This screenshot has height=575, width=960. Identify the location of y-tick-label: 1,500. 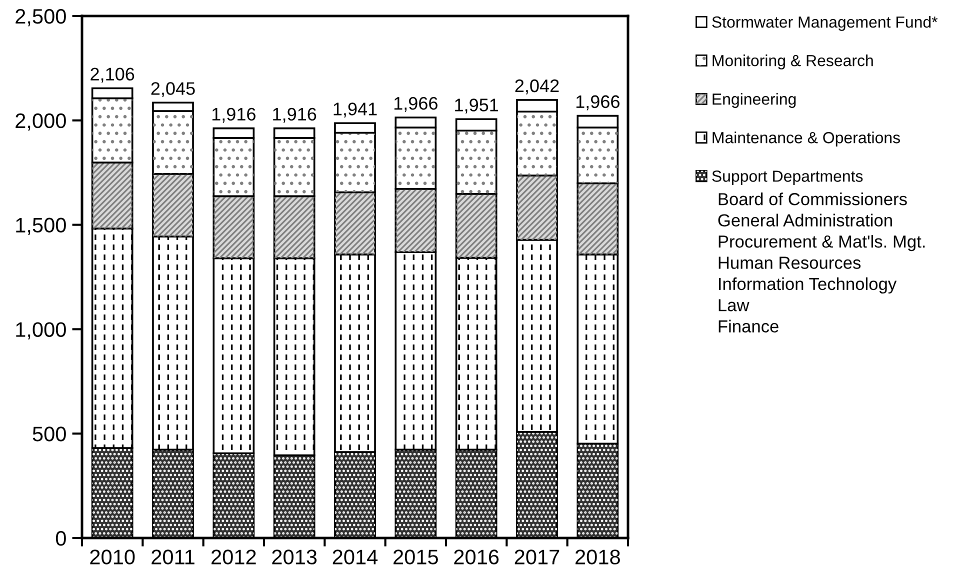
(41, 227).